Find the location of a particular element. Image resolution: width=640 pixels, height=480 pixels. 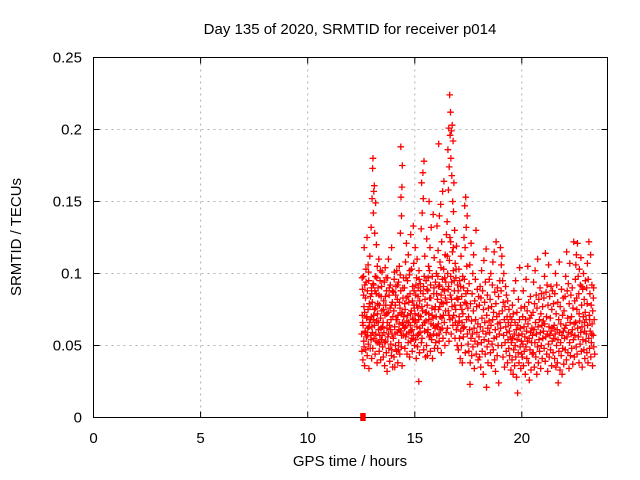

y-tick-label: 0 is located at coordinates (78, 418).